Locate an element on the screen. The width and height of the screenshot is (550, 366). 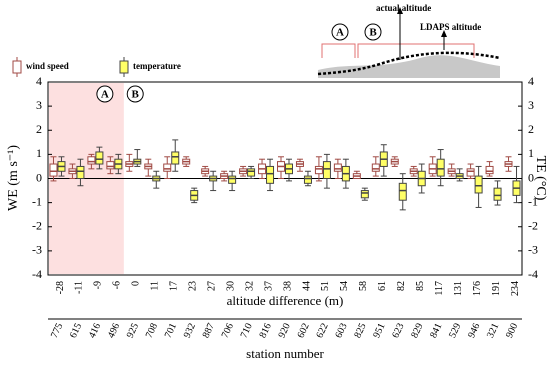
y-tick-label: 1 is located at coordinates (39, 153).